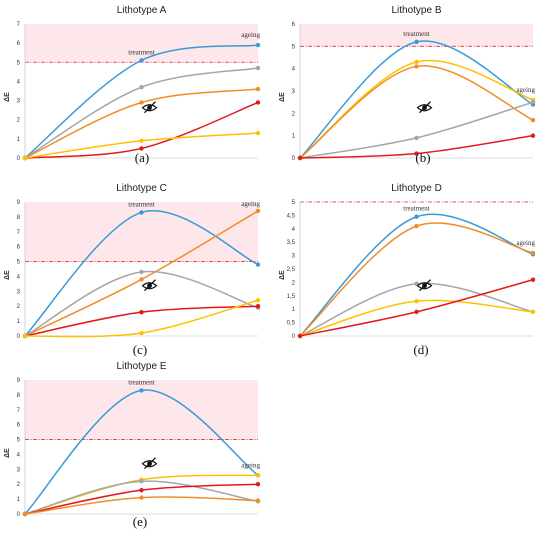  I want to click on chart-title: Lithotype C, so click(141, 188).